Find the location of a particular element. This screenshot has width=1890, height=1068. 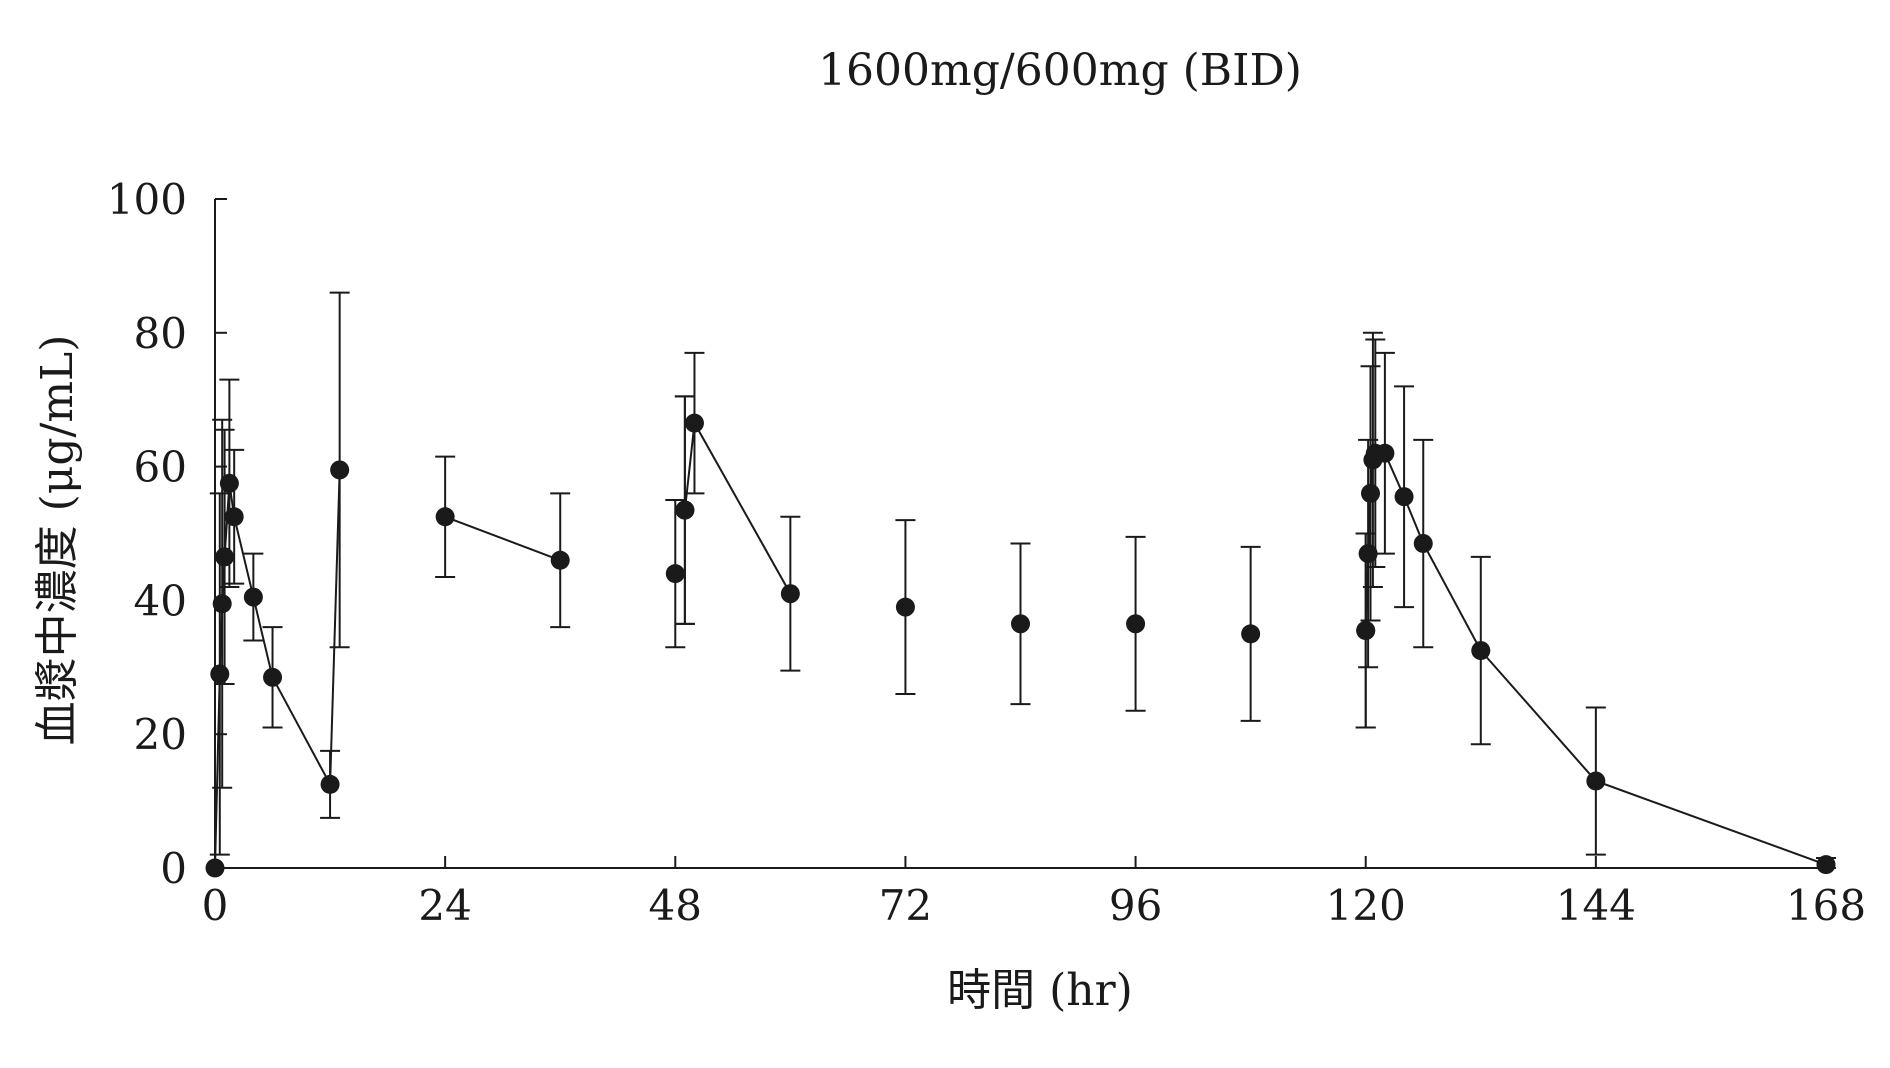

x-tick-label: 168 is located at coordinates (1826, 905).